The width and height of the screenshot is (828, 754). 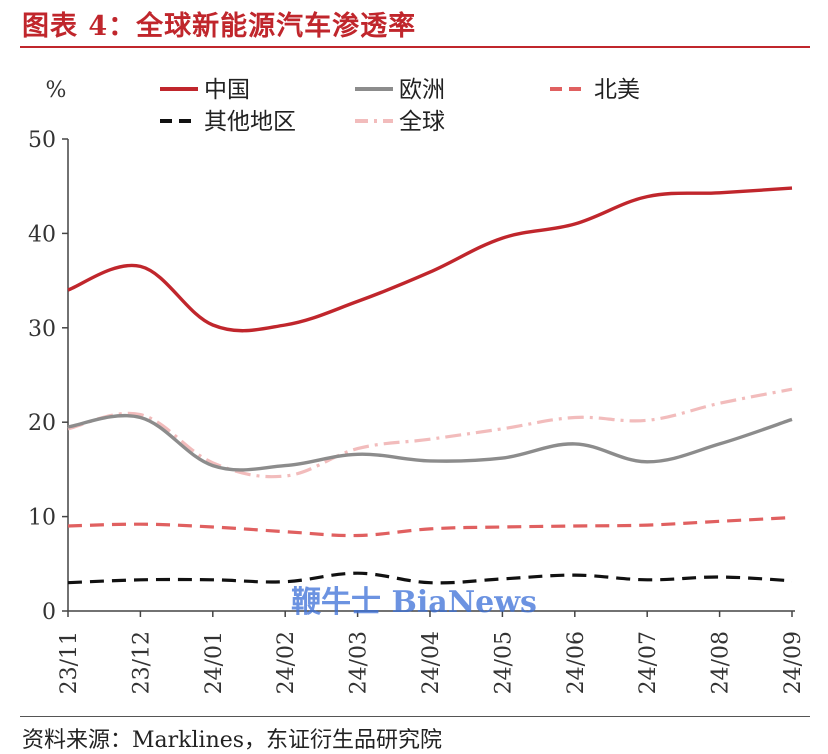 What do you see at coordinates (422, 122) in the screenshot?
I see `legend-label-4: 全球` at bounding box center [422, 122].